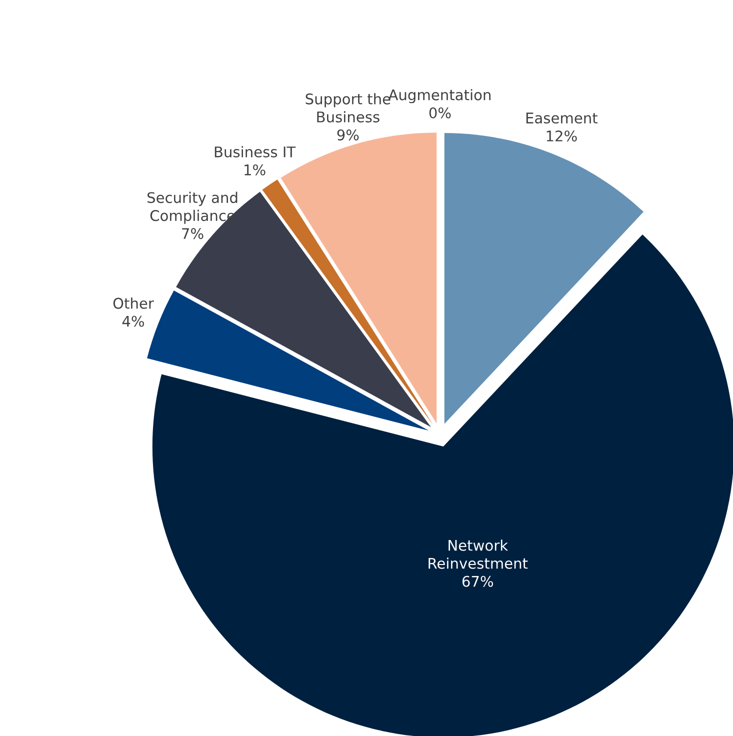 The width and height of the screenshot is (733, 736). What do you see at coordinates (193, 234) in the screenshot?
I see `data-label: 7%` at bounding box center [193, 234].